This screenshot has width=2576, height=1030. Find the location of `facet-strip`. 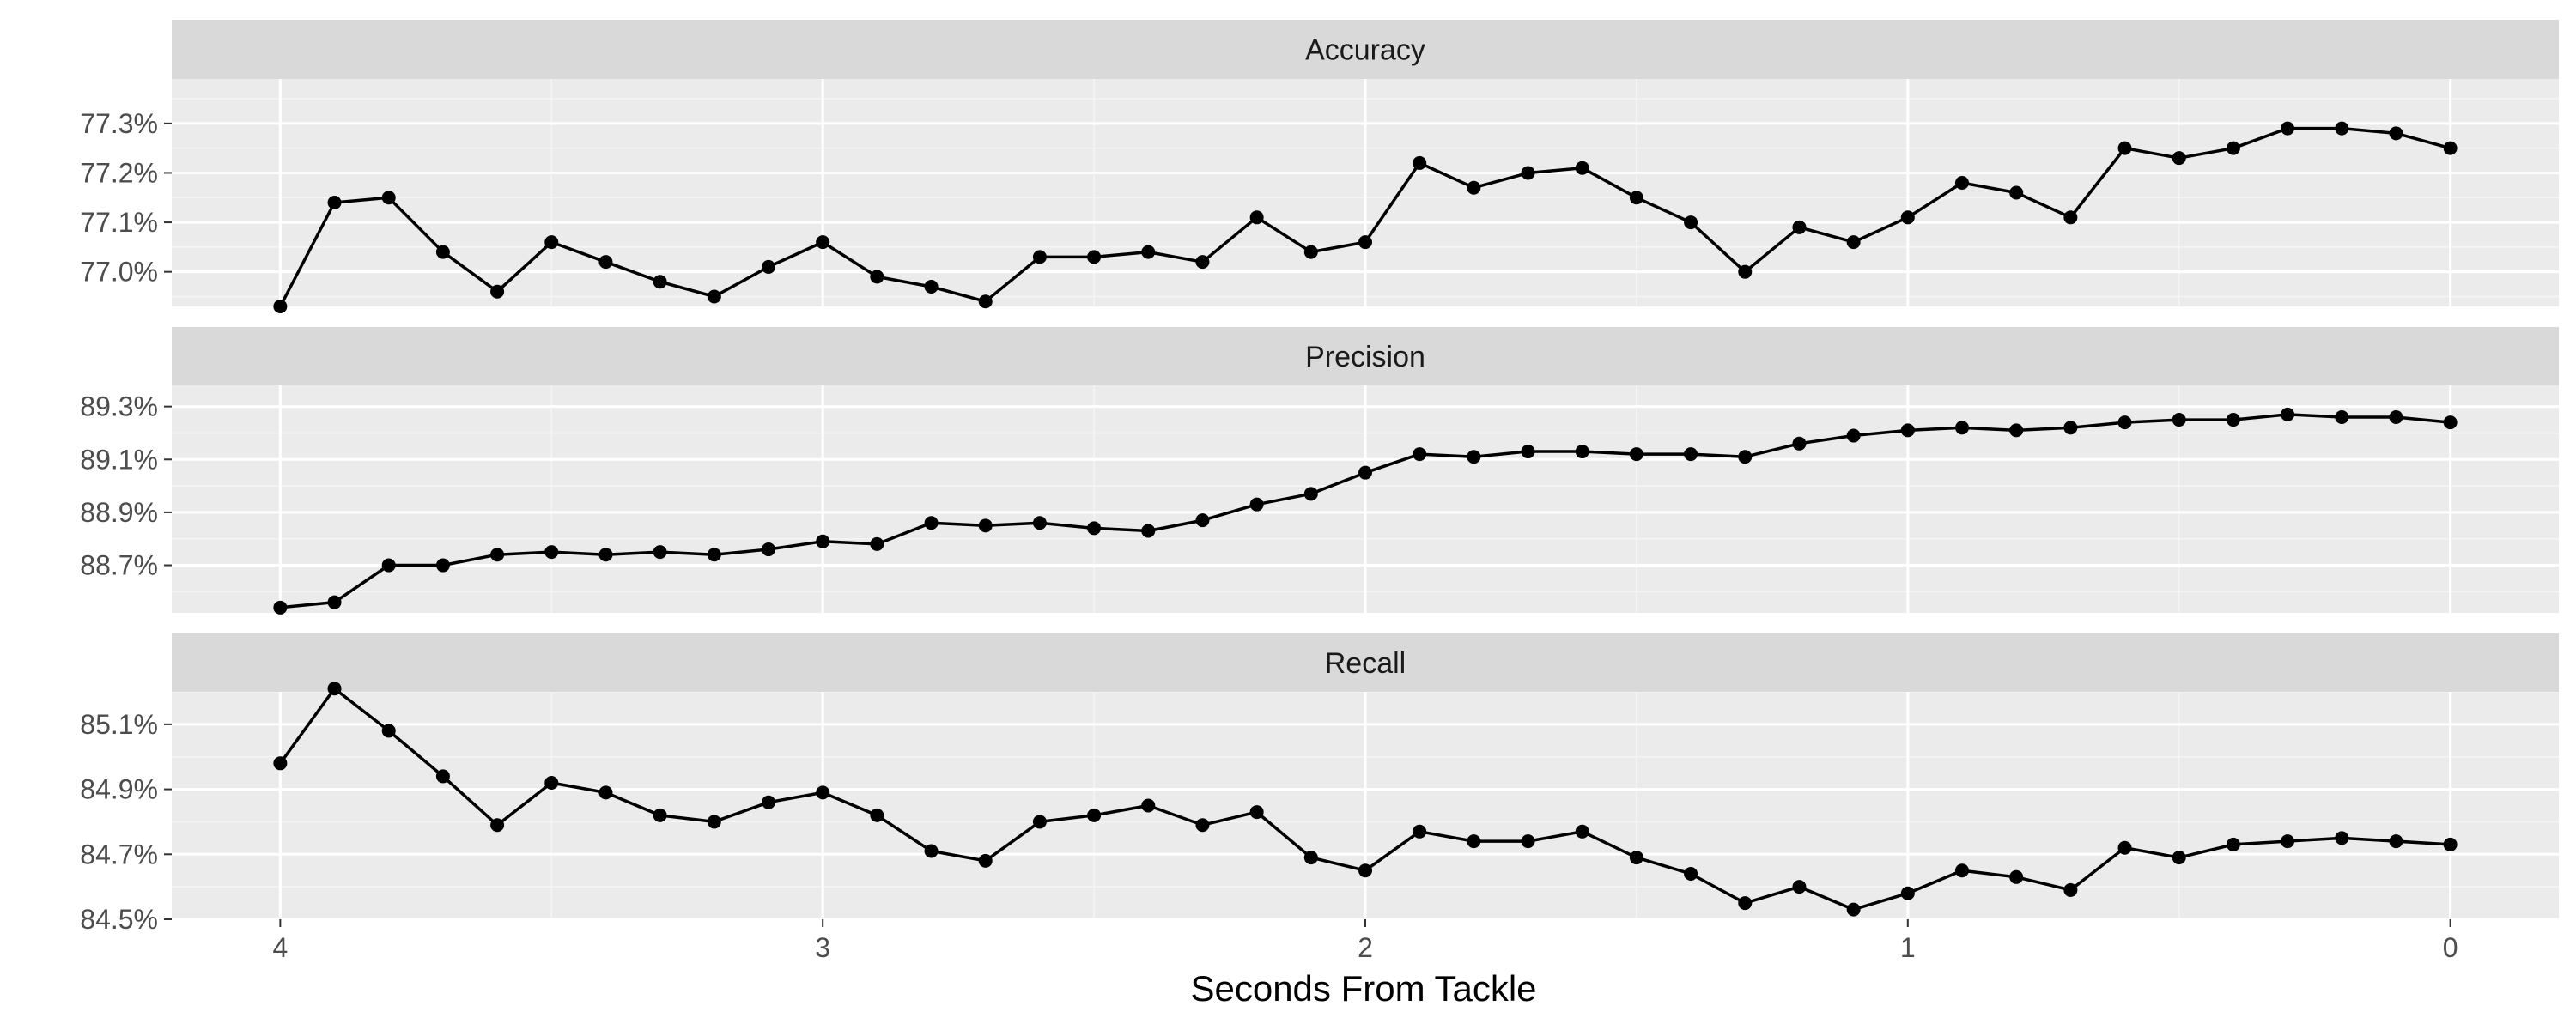

facet-strip is located at coordinates (1365, 662).